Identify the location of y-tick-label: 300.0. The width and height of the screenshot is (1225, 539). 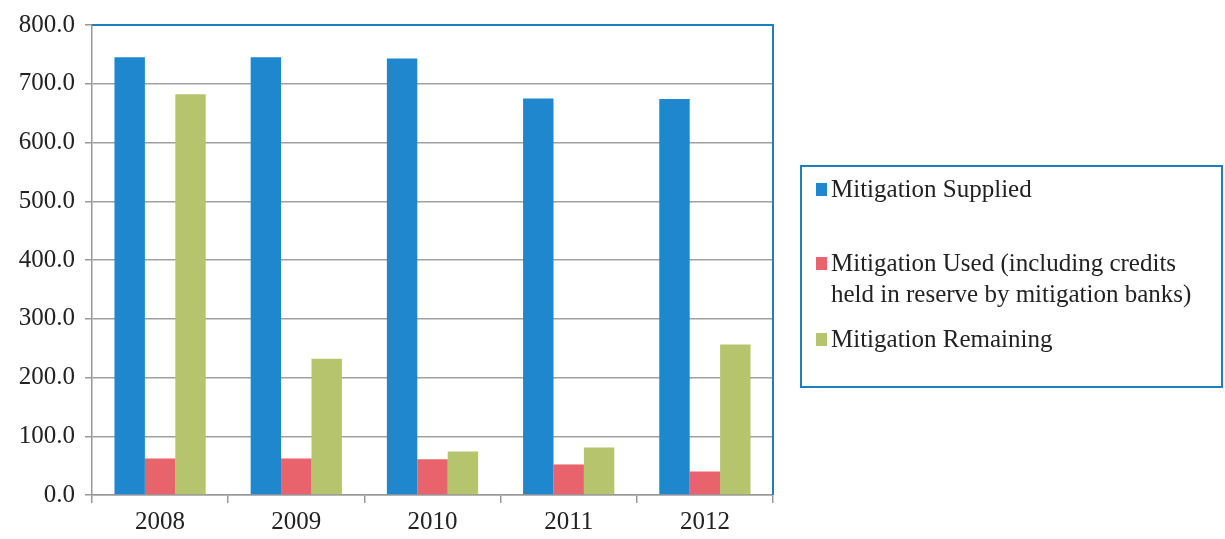
(46, 317).